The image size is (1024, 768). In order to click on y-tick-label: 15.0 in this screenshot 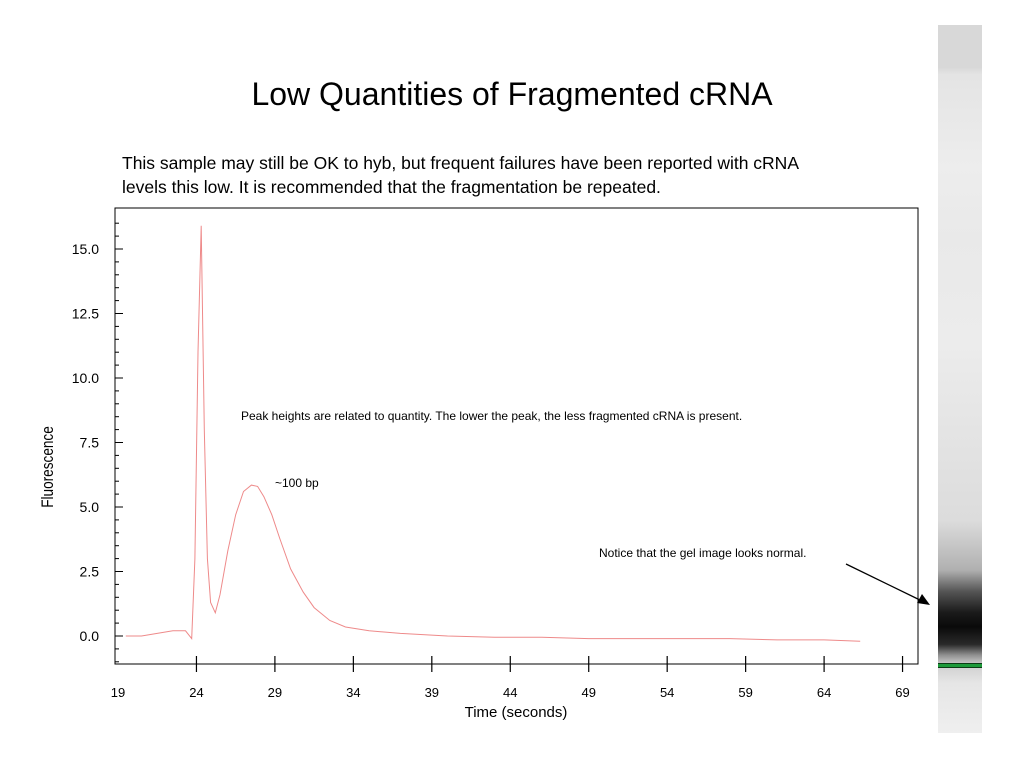, I will do `click(85, 249)`.